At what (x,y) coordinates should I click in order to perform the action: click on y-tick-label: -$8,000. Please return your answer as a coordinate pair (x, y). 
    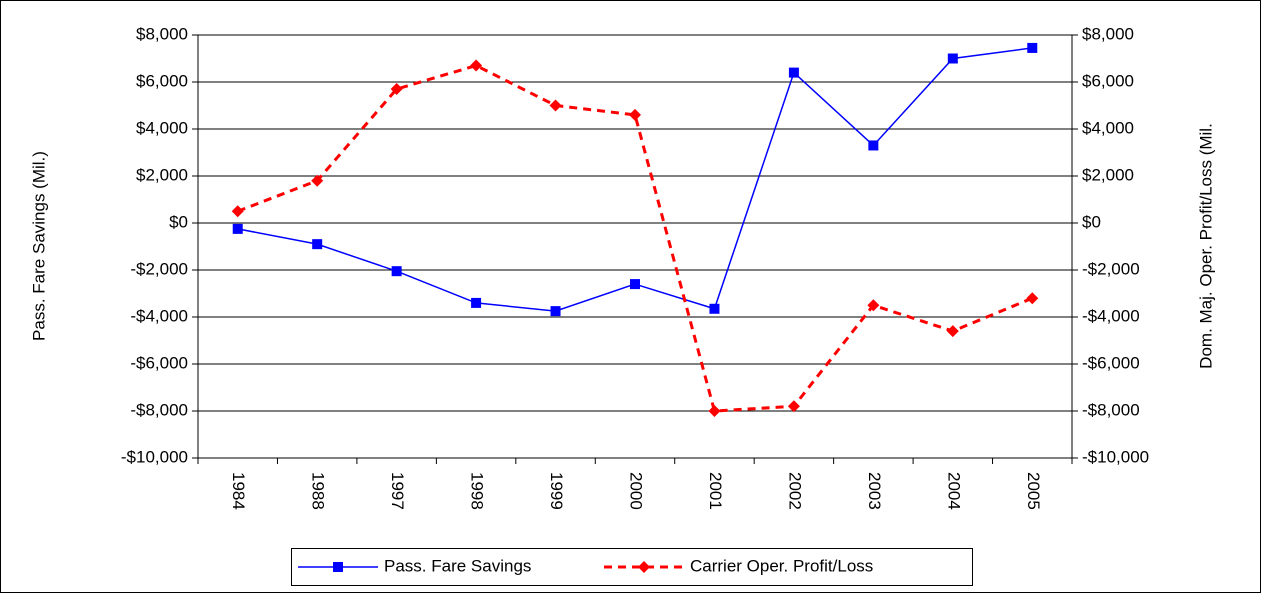
    Looking at the image, I should click on (159, 409).